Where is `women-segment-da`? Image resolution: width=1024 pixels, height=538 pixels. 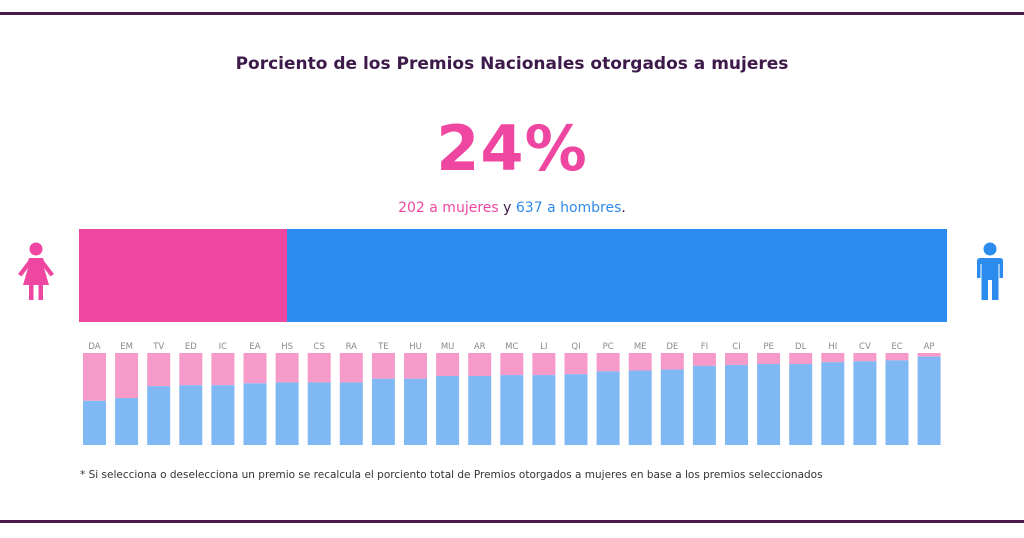 women-segment-da is located at coordinates (94, 377).